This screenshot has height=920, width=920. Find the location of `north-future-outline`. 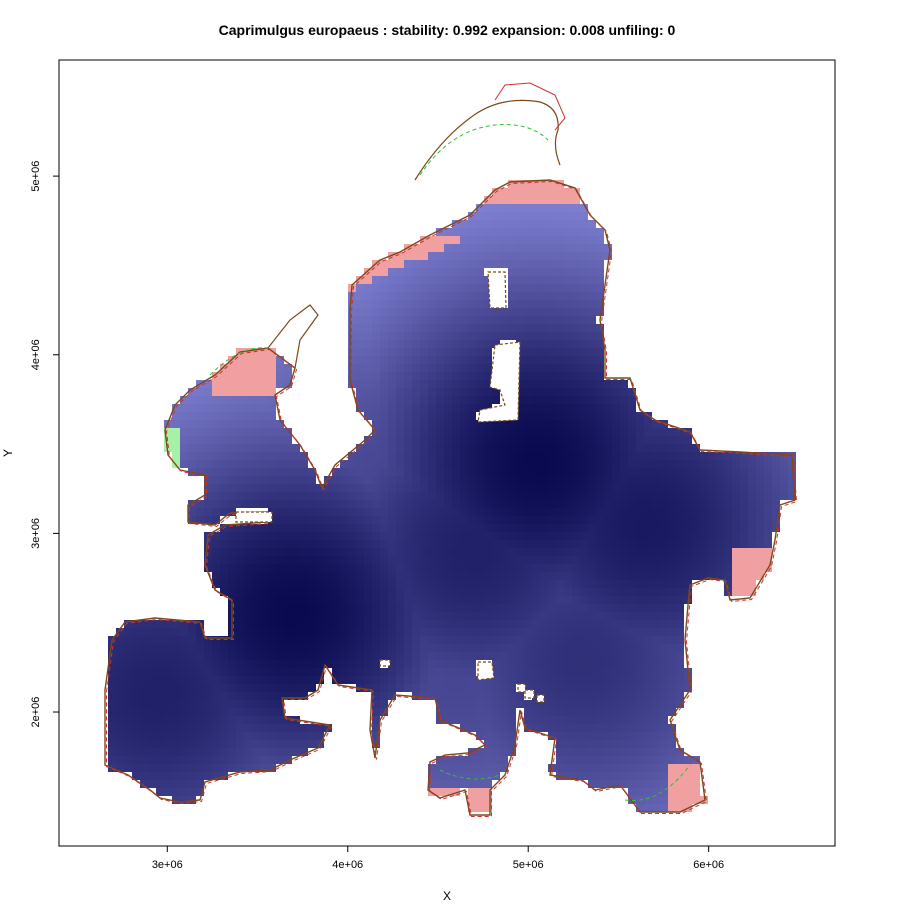

north-future-outline is located at coordinates (530, 106).